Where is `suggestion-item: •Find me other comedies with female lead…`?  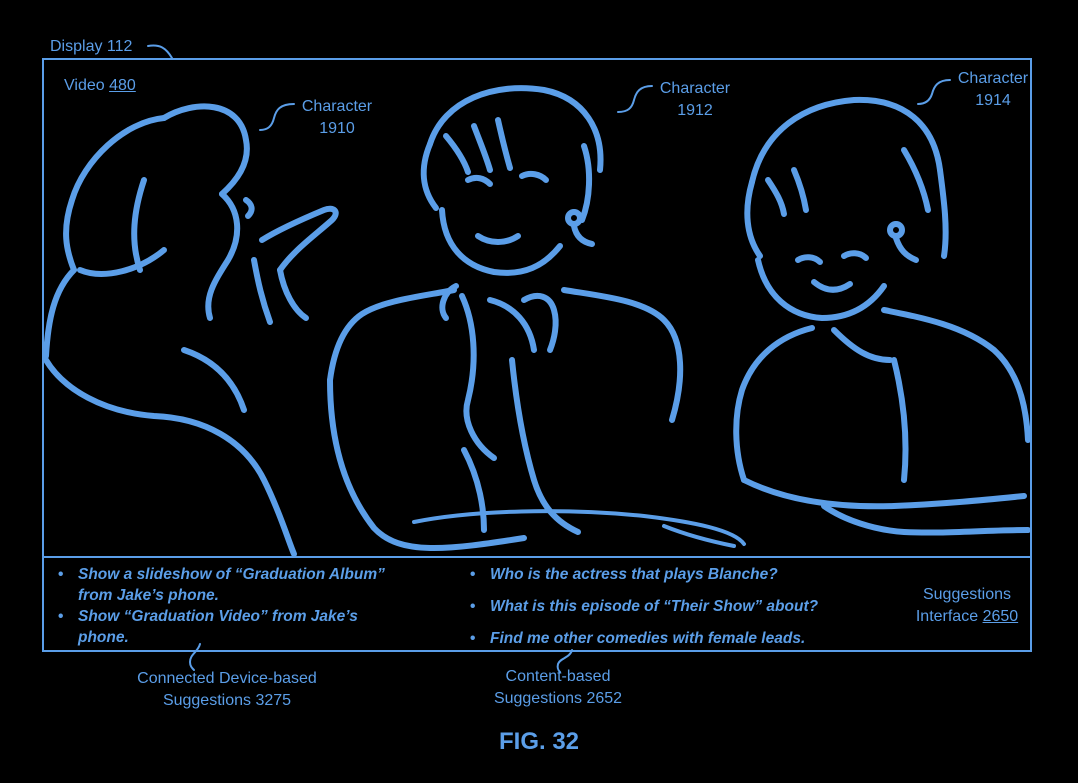 suggestion-item: •Find me other comedies with female lead… is located at coordinates (688, 638).